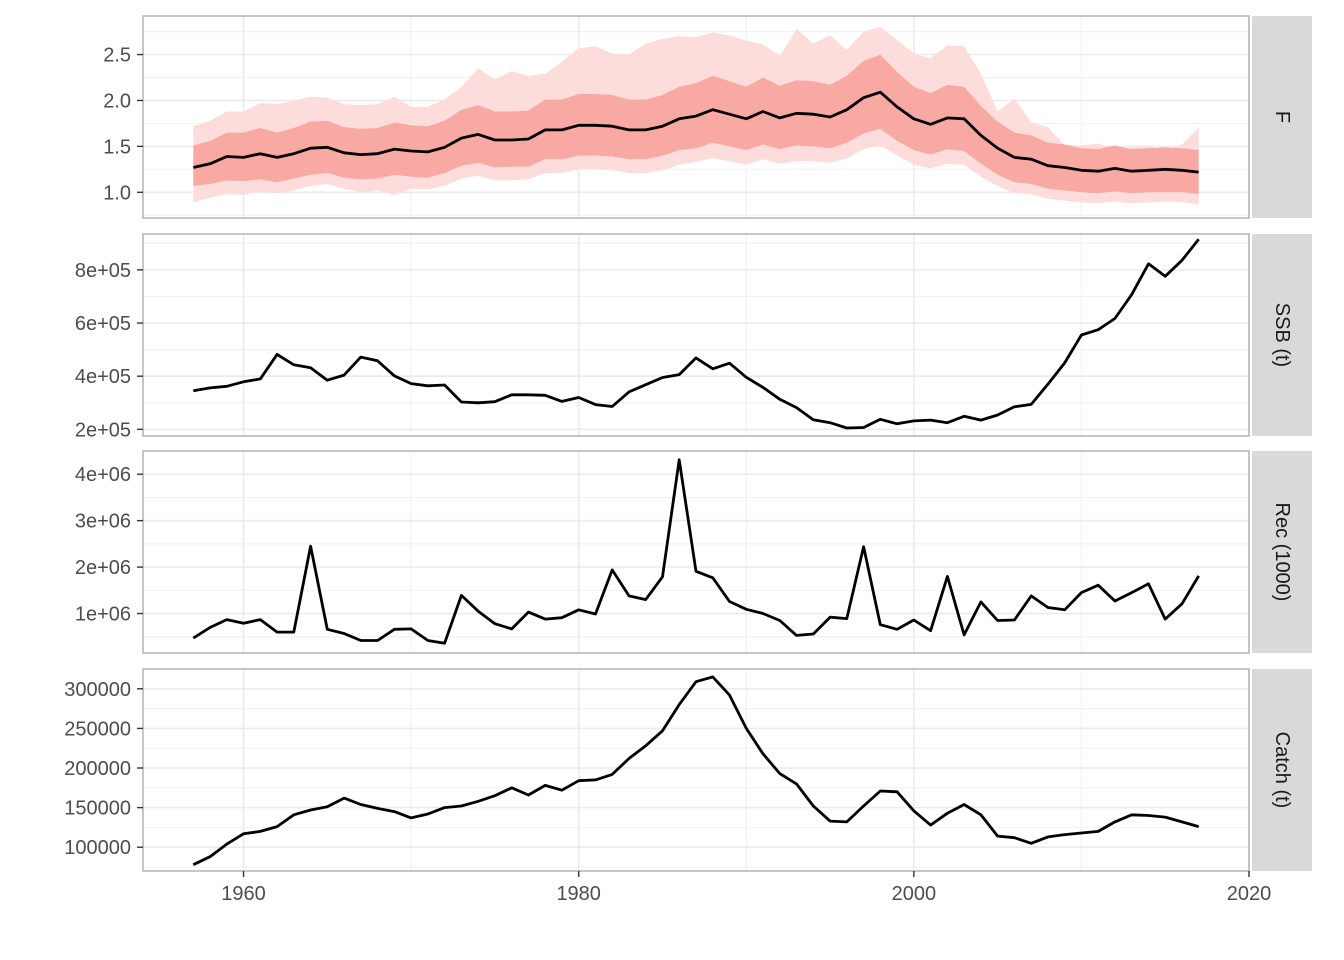  I want to click on y-tick-label: 2e+05, so click(103, 430).